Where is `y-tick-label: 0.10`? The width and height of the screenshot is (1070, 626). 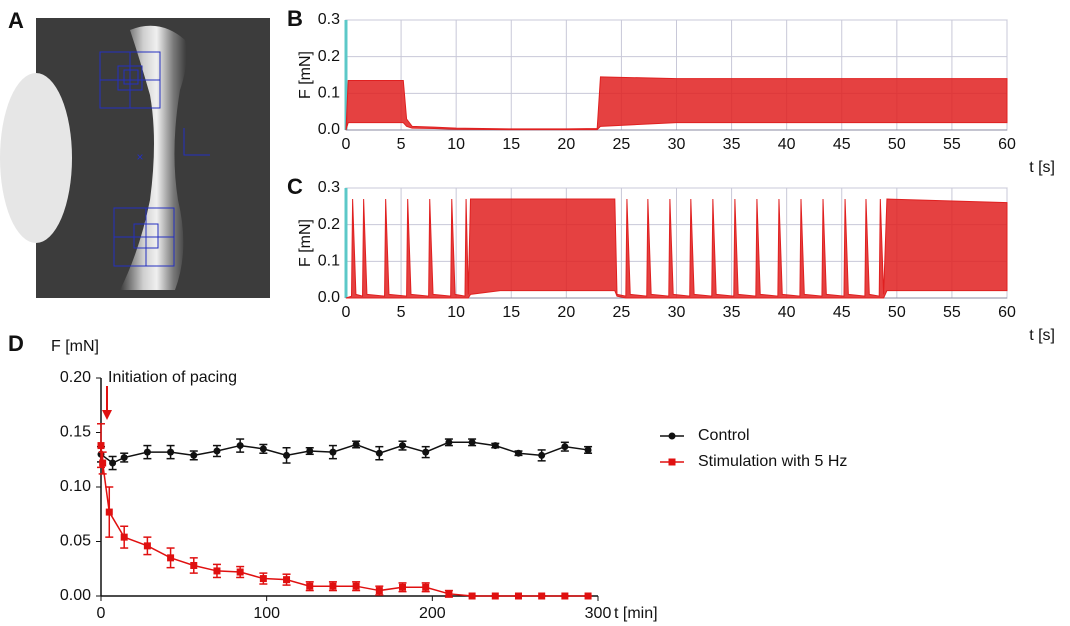 y-tick-label: 0.10 is located at coordinates (75, 486).